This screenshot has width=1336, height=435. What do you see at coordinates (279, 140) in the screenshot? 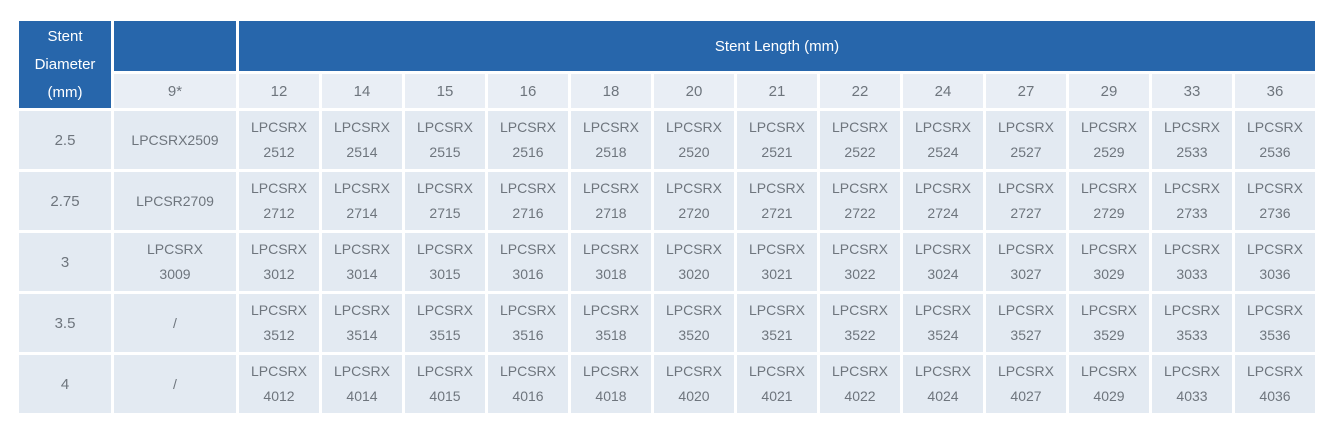
I see `product-code-cell: LPCSRX 2512` at bounding box center [279, 140].